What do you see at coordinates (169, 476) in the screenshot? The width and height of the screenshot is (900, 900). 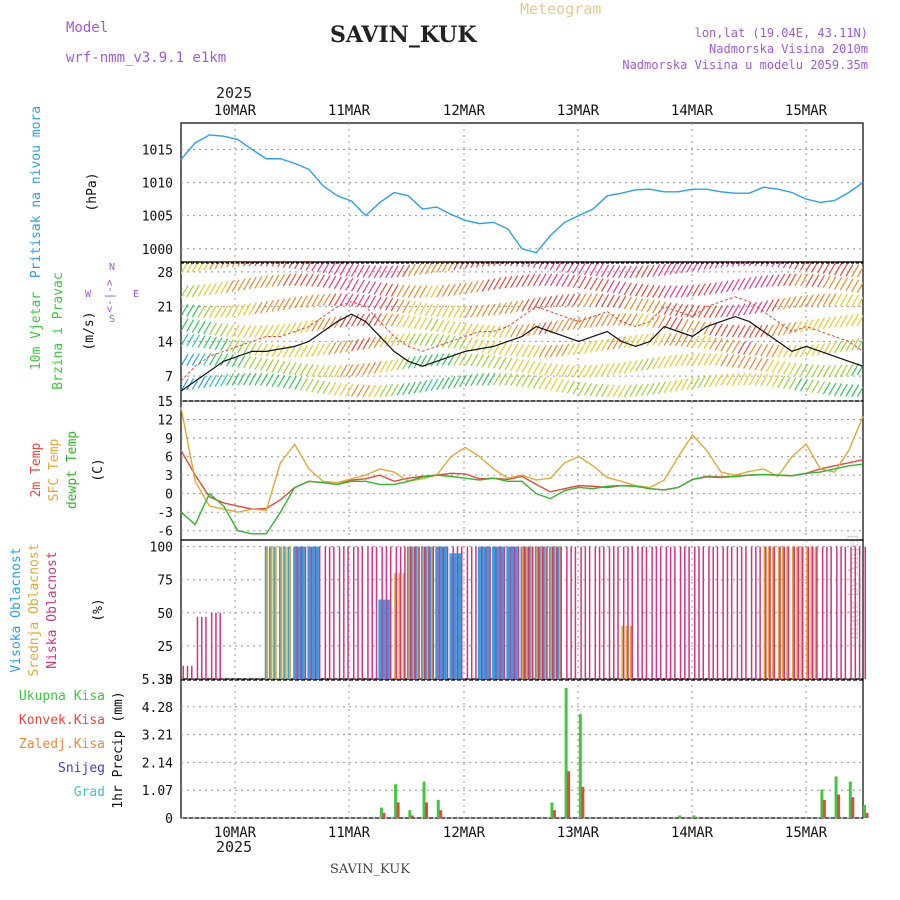 I see `y-tick-label: 3` at bounding box center [169, 476].